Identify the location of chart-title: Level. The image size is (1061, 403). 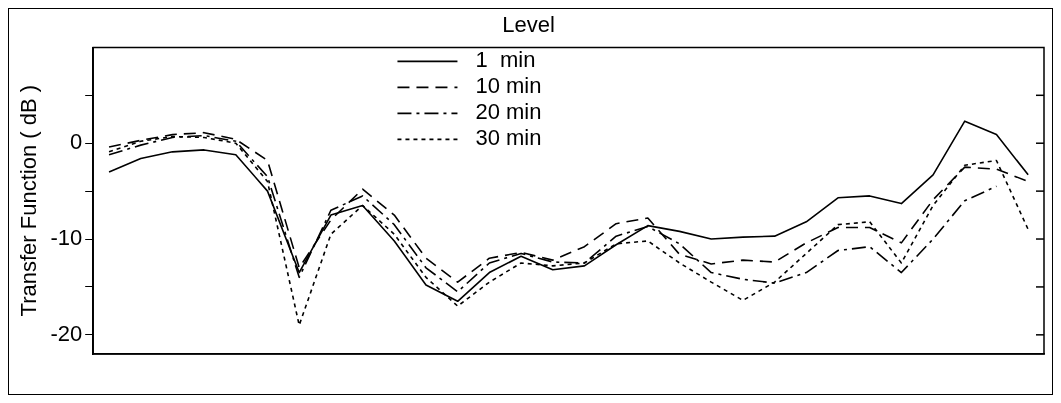
(528, 25).